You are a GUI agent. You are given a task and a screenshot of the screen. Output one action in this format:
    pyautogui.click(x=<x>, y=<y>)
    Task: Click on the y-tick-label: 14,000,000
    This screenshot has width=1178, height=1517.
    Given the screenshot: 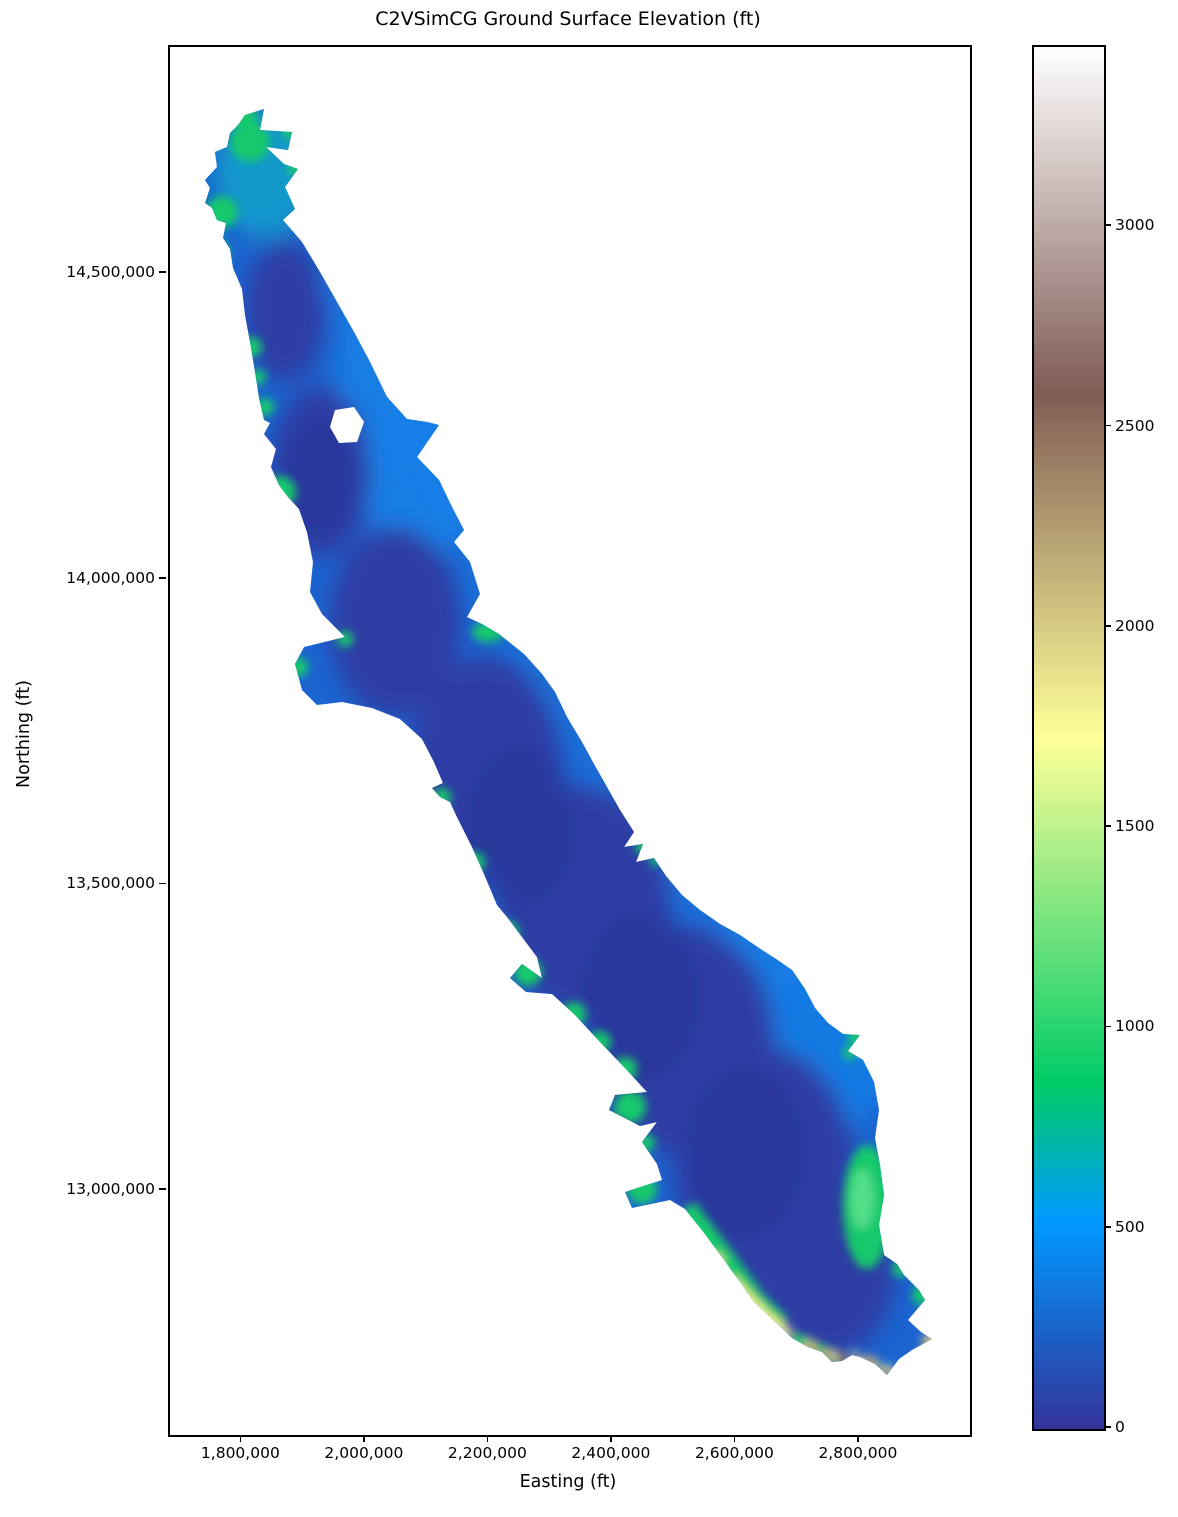 What is the action you would take?
    pyautogui.click(x=110, y=577)
    